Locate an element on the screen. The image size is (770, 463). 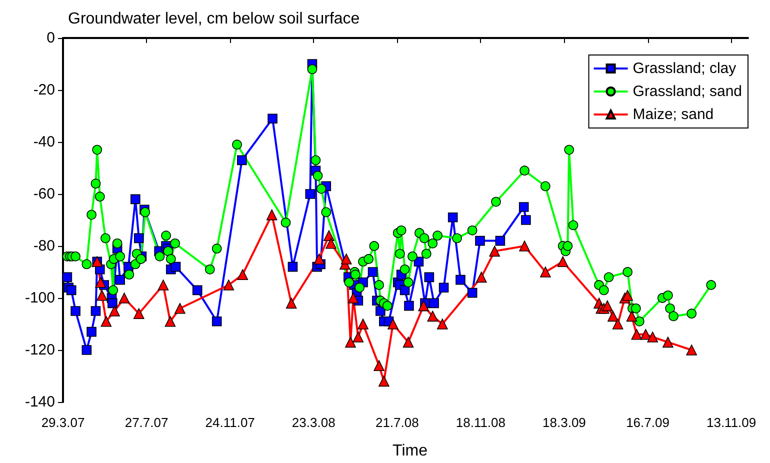
legend-label: Grassland; clay is located at coordinates (684, 68).